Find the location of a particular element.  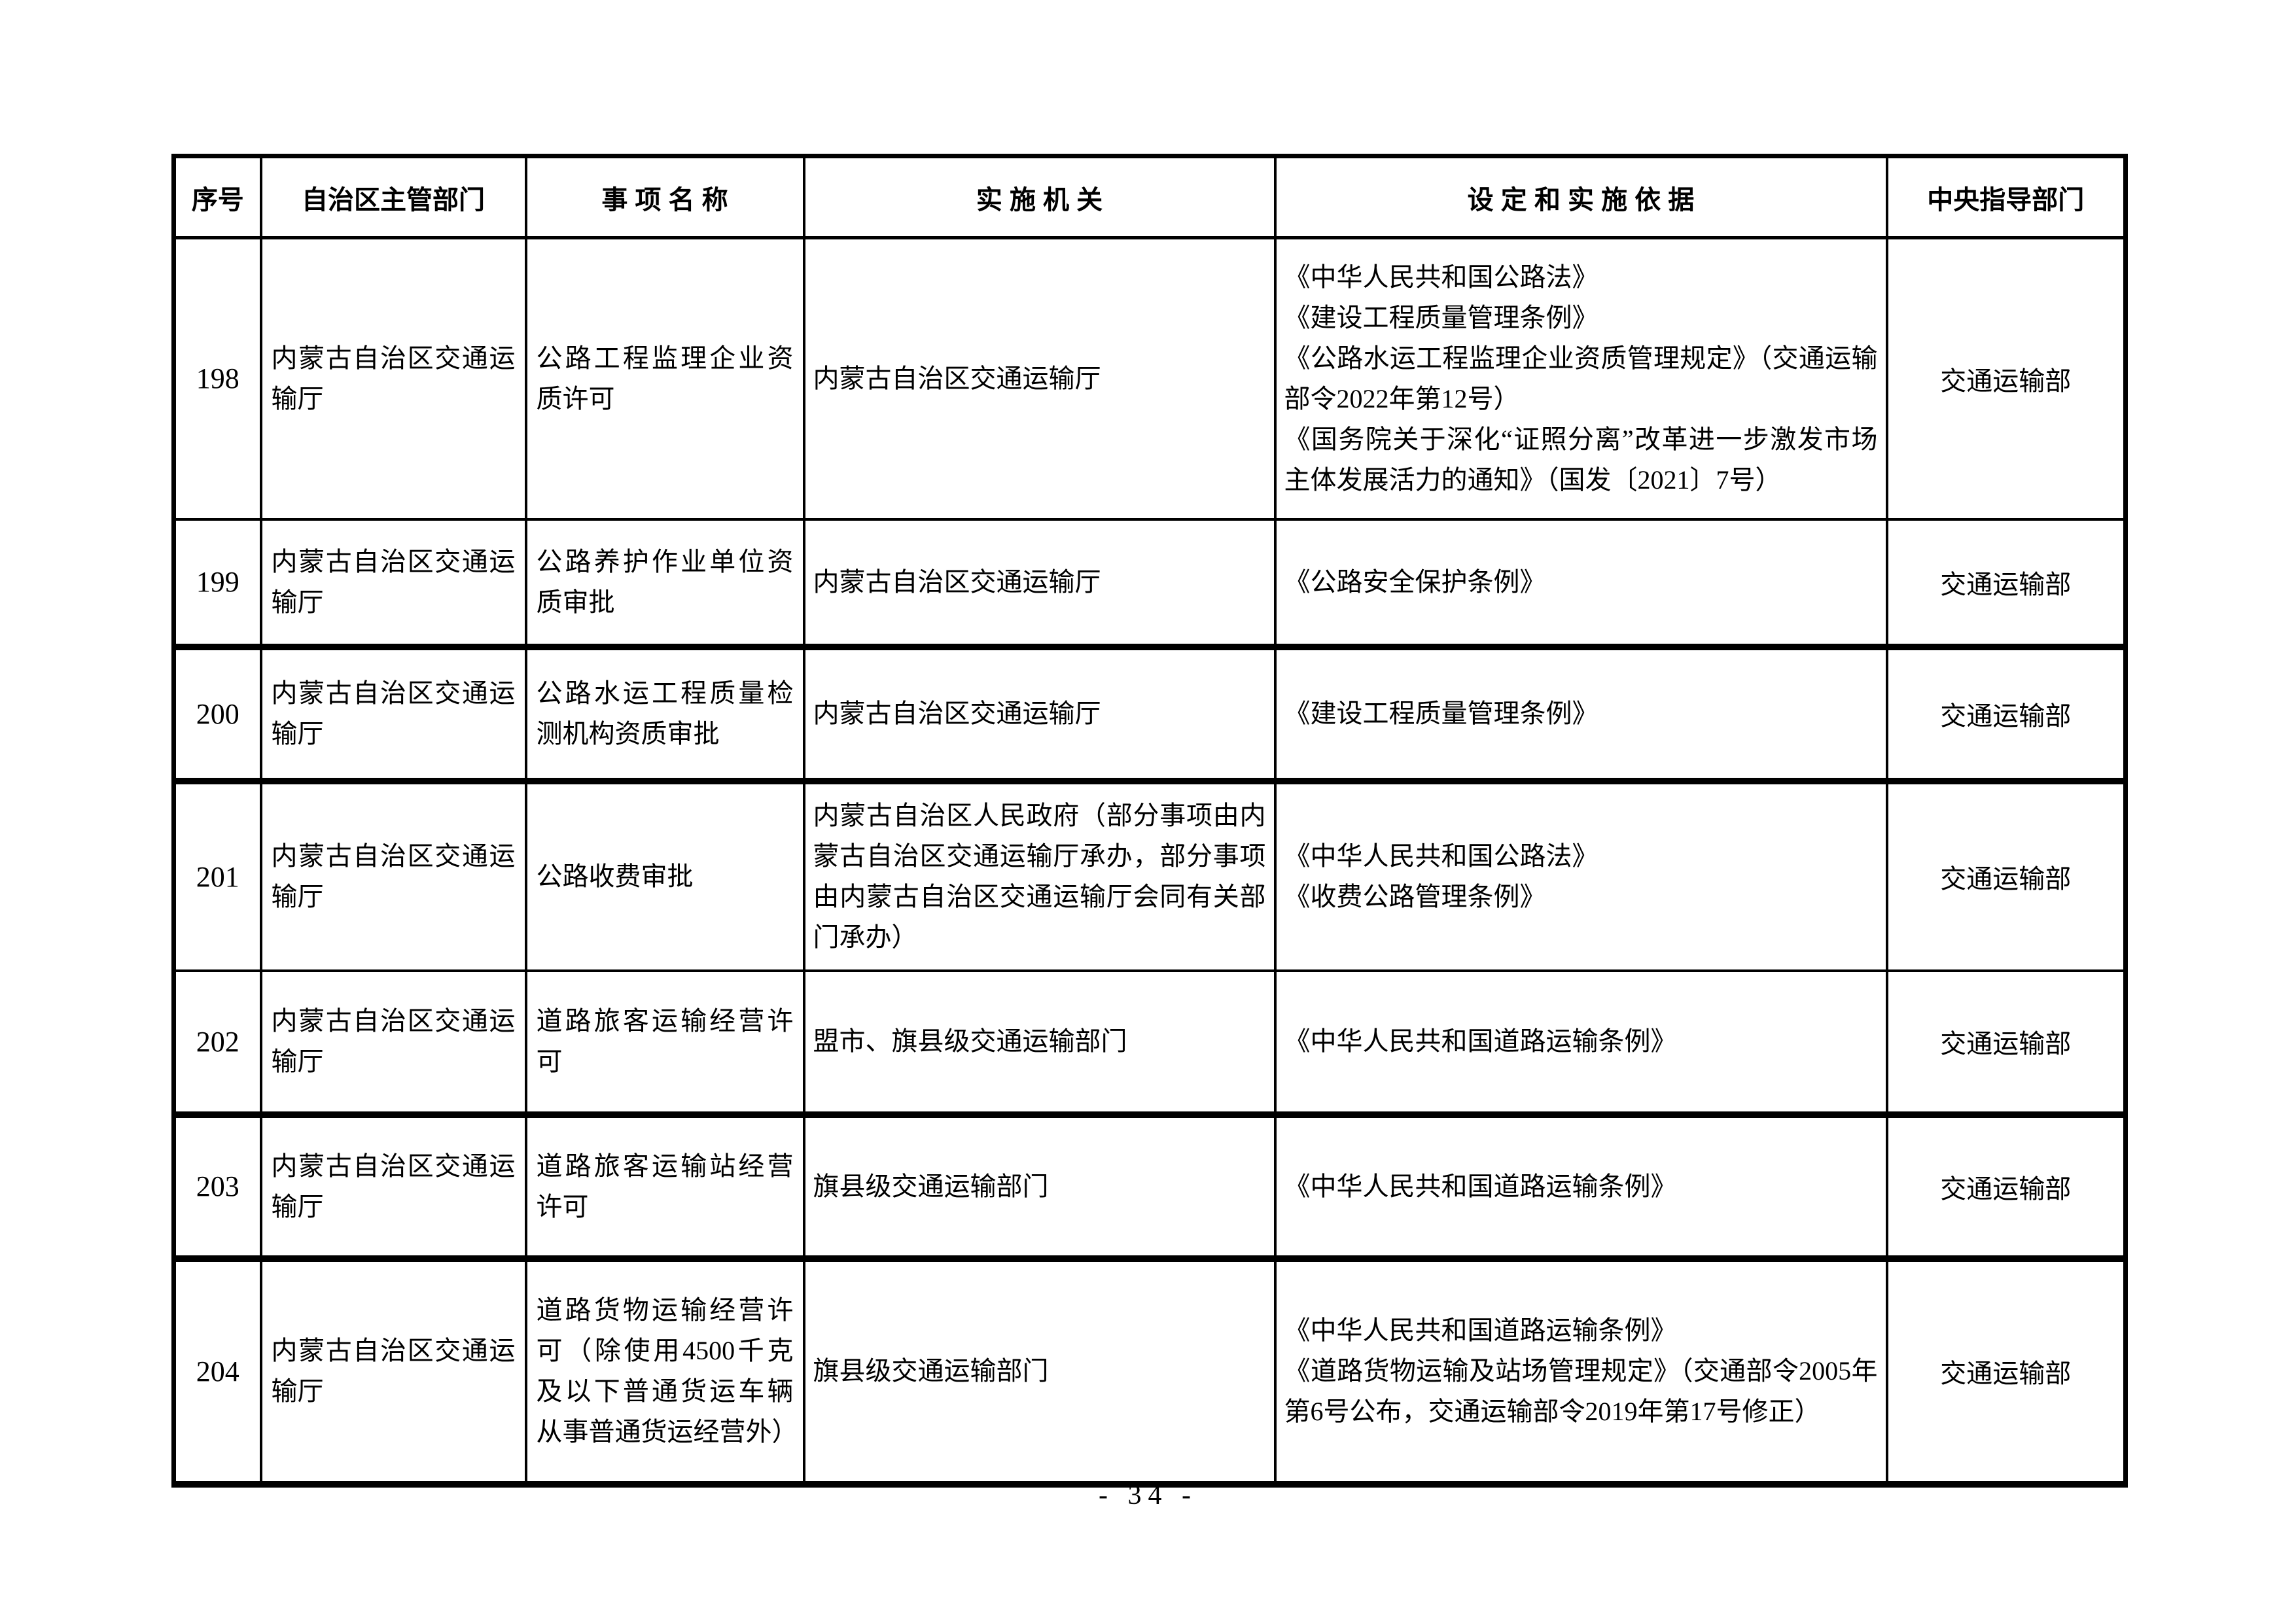

cell-item-name: 公路收费审批 is located at coordinates (665, 876).